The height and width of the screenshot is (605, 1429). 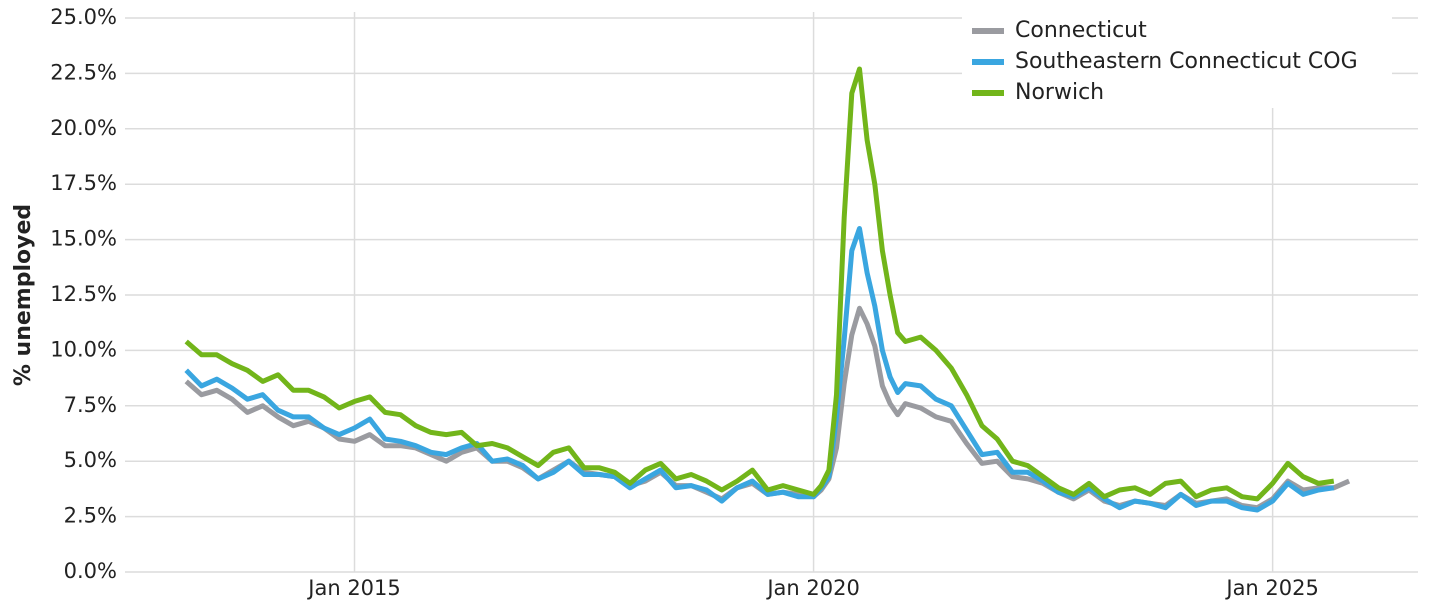 What do you see at coordinates (1081, 30) in the screenshot?
I see `legend-label: Connecticut` at bounding box center [1081, 30].